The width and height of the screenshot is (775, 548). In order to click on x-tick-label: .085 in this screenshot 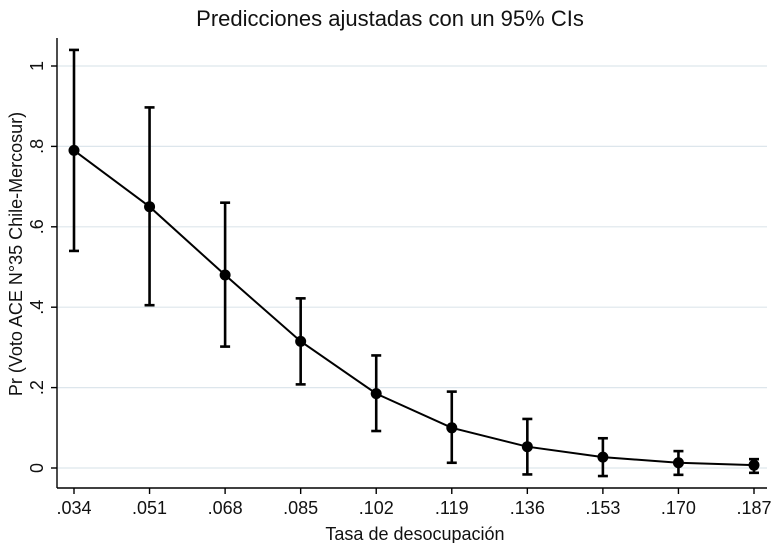, I will do `click(300, 508)`.